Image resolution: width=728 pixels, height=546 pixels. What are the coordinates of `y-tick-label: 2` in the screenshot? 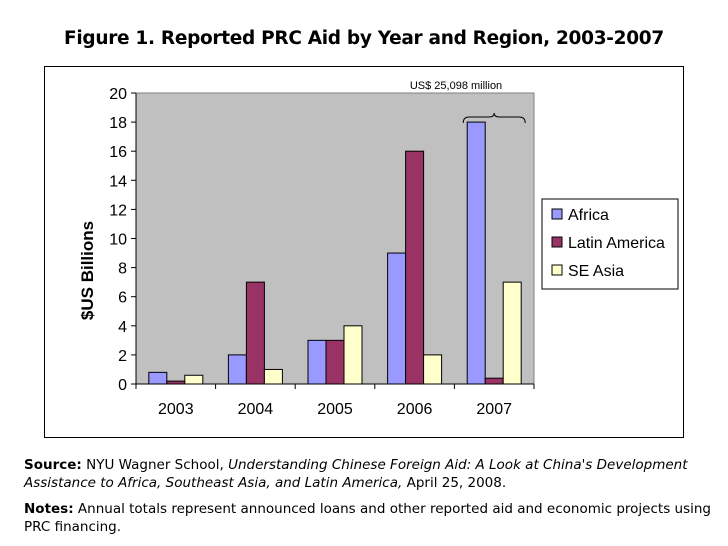 It's located at (122, 356).